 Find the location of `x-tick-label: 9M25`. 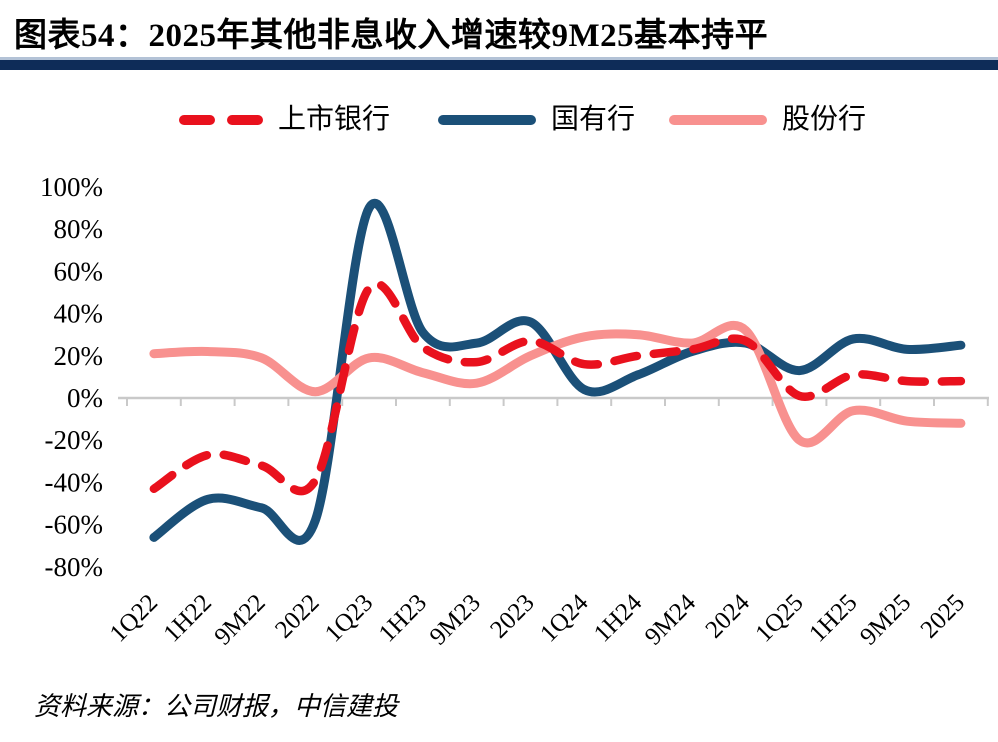

x-tick-label: 9M25 is located at coordinates (885, 619).